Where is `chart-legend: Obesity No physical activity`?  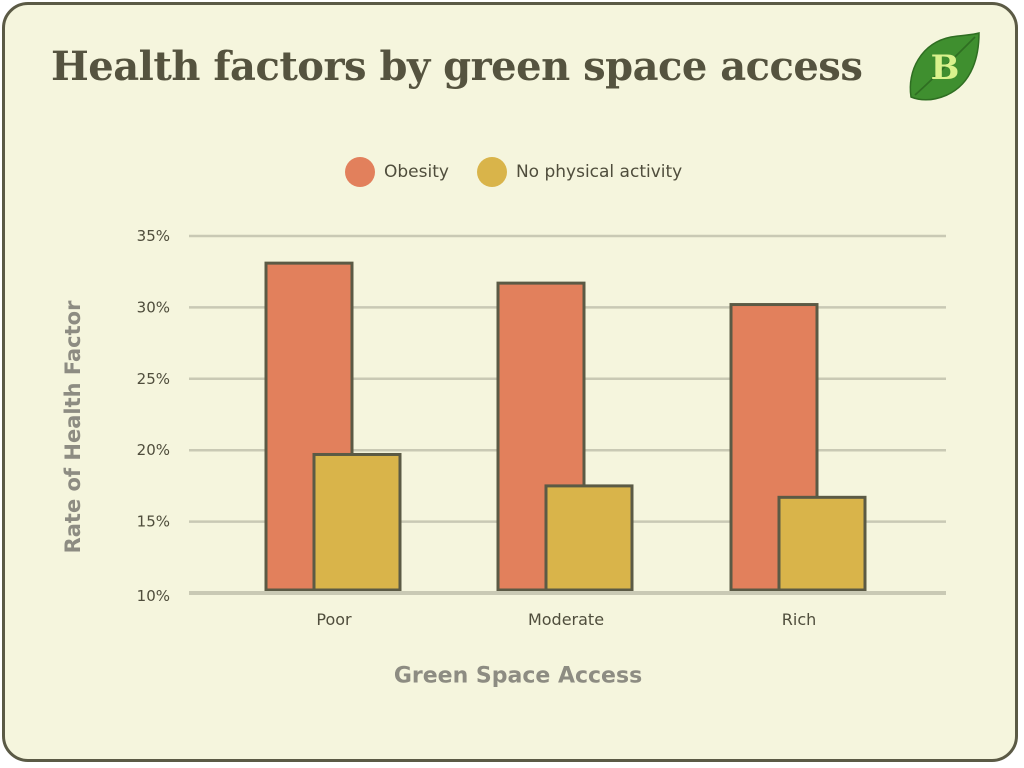
chart-legend: Obesity No physical activity is located at coordinates (527, 172).